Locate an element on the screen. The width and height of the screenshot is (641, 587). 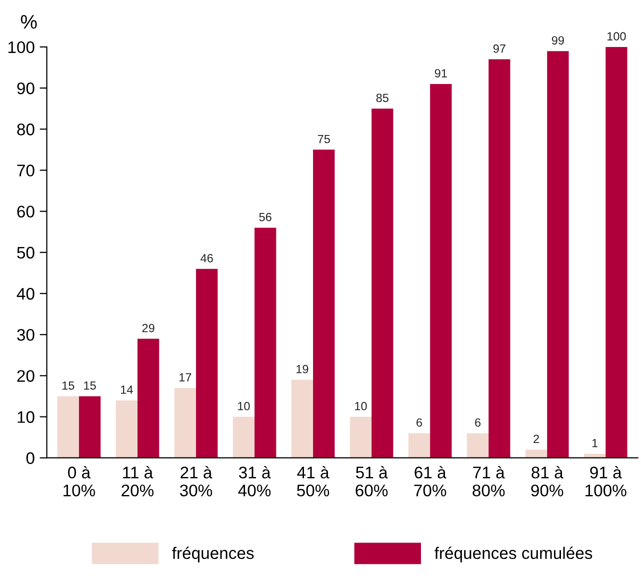
y-tick-label: 30 is located at coordinates (25, 334).